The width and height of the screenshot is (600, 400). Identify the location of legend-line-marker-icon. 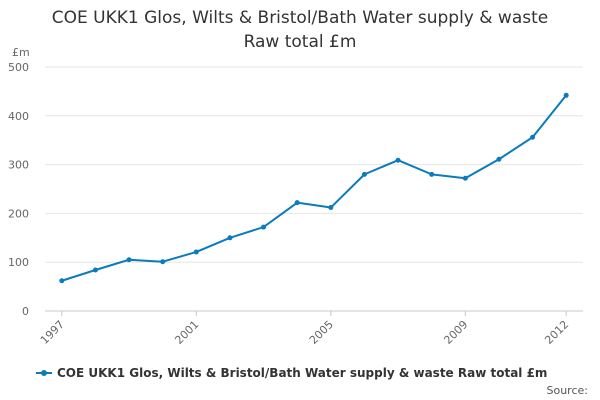
(44, 373).